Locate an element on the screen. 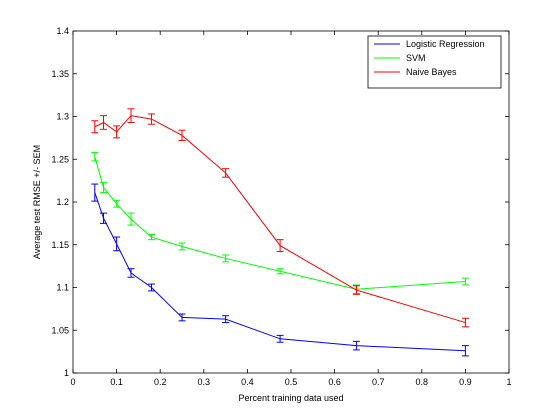 The height and width of the screenshot is (420, 560). x-tick-label: 0 is located at coordinates (72, 382).